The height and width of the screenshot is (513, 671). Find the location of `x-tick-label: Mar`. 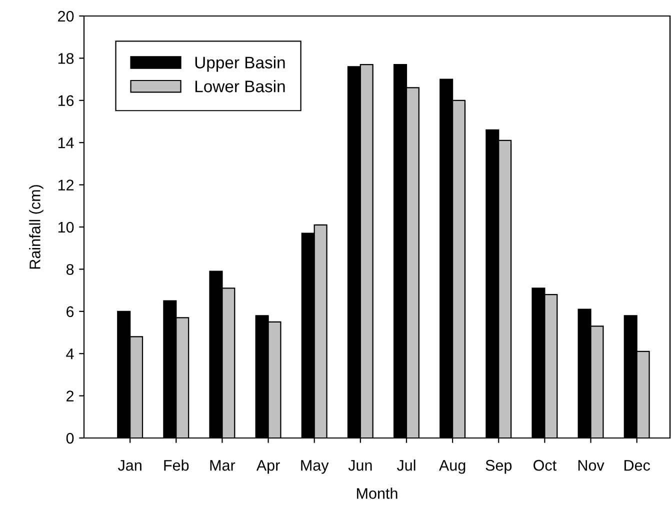

x-tick-label: Mar is located at coordinates (223, 465).